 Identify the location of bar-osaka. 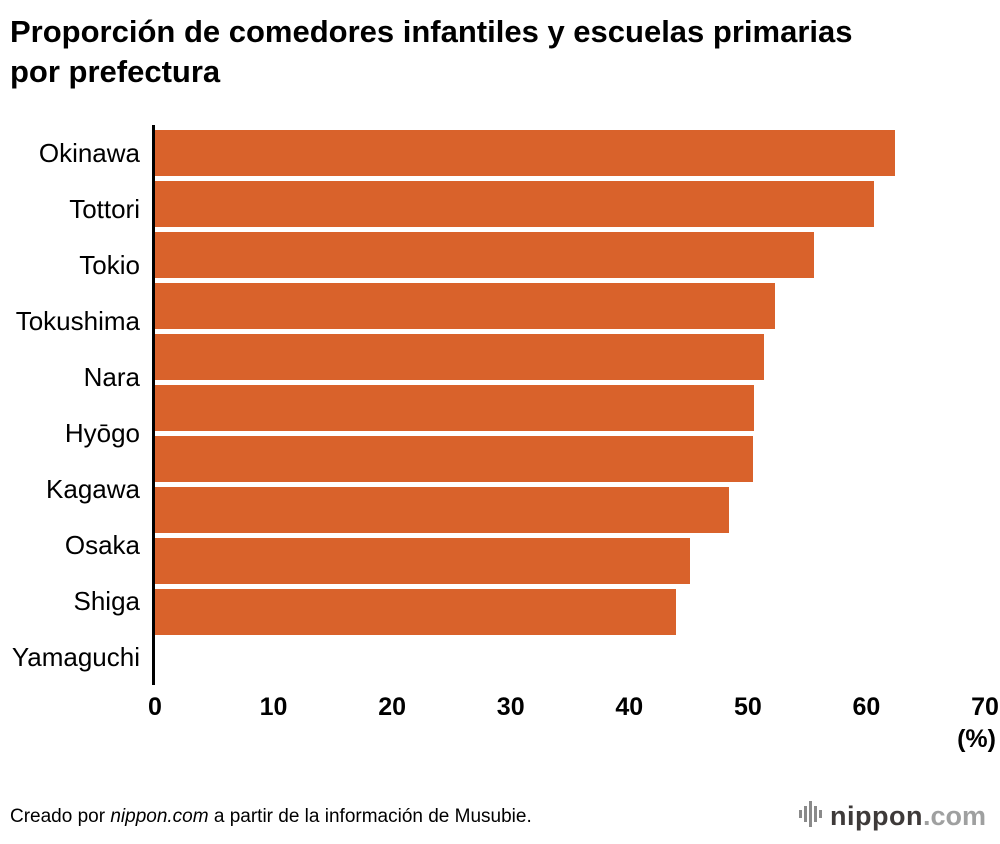
(442, 510).